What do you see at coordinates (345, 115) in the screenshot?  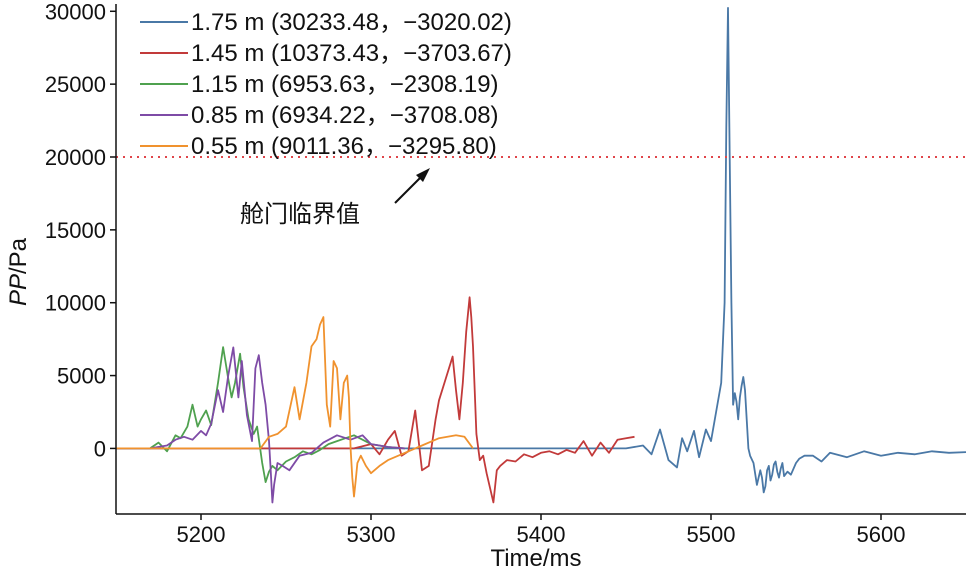 I see `legend-label-3: 0.85 m (6934.22，−3708.08)` at bounding box center [345, 115].